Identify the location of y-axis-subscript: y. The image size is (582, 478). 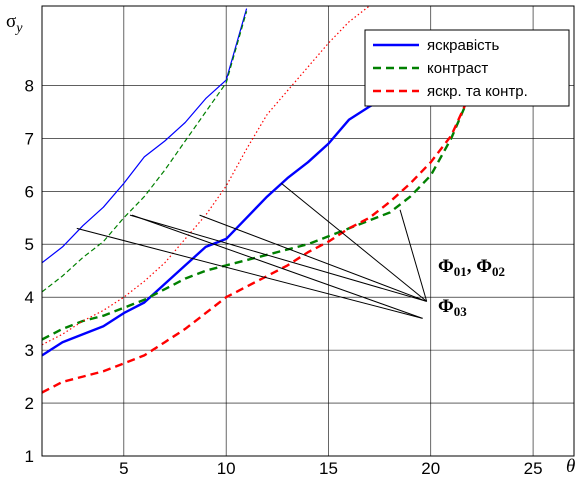
(18, 28).